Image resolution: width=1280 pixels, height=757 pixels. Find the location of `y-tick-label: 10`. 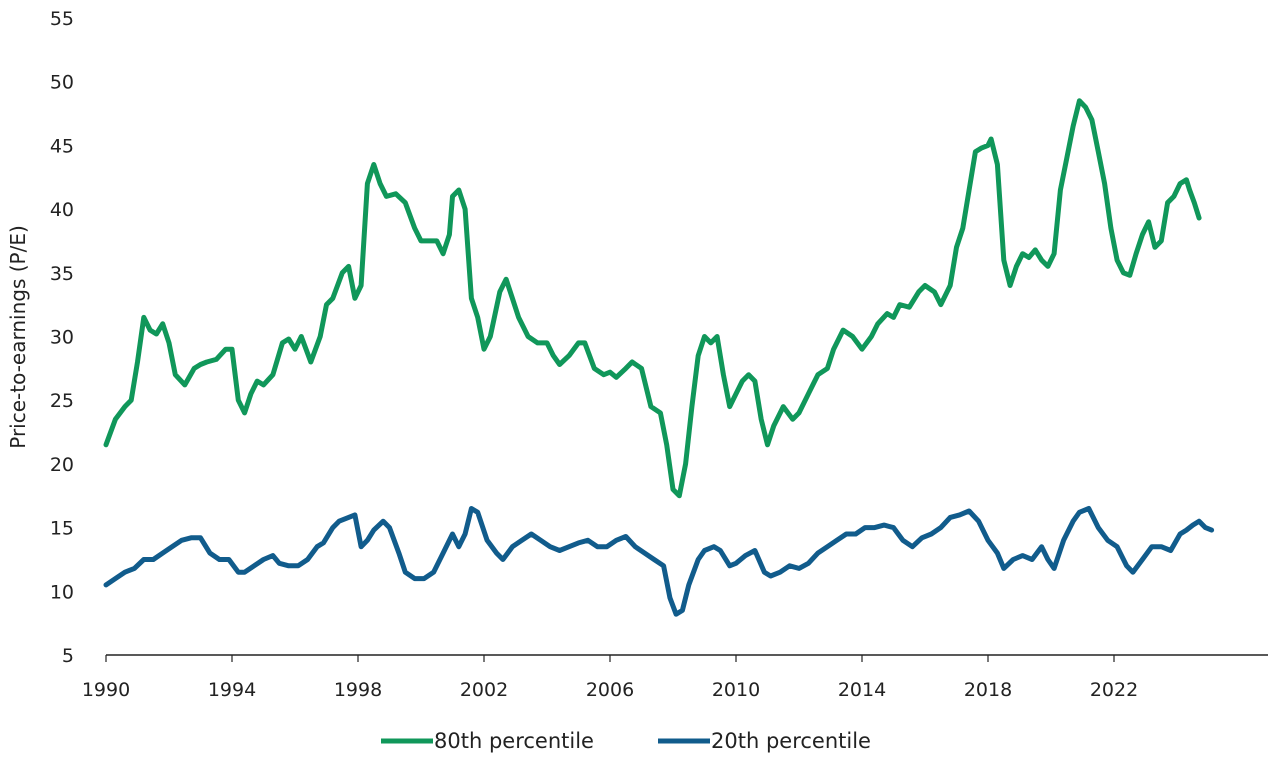

y-tick-label: 10 is located at coordinates (62, 592).